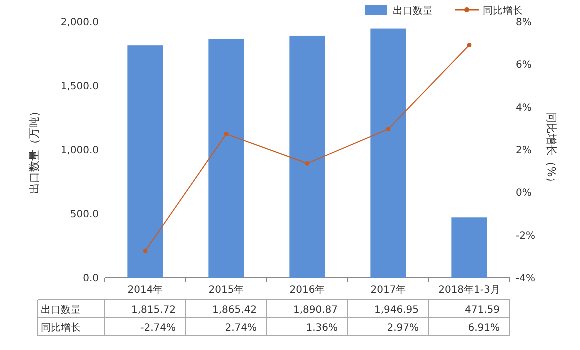 The width and height of the screenshot is (580, 350). Describe the element at coordinates (153, 310) in the screenshot. I see `data-label: 1,815.72` at that location.